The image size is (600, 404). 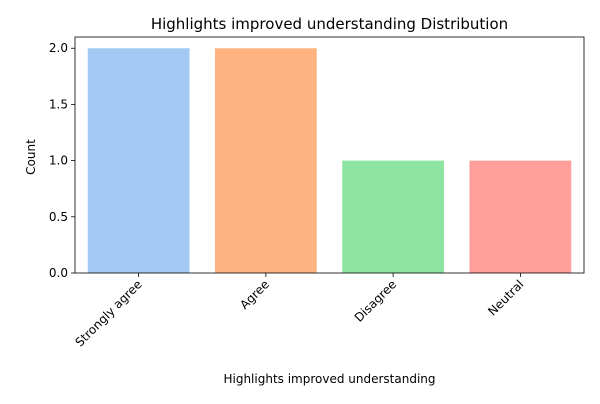 I want to click on x-axis-ticks: Strongly agree Agree Disagree Neutral, so click(x=299, y=311).